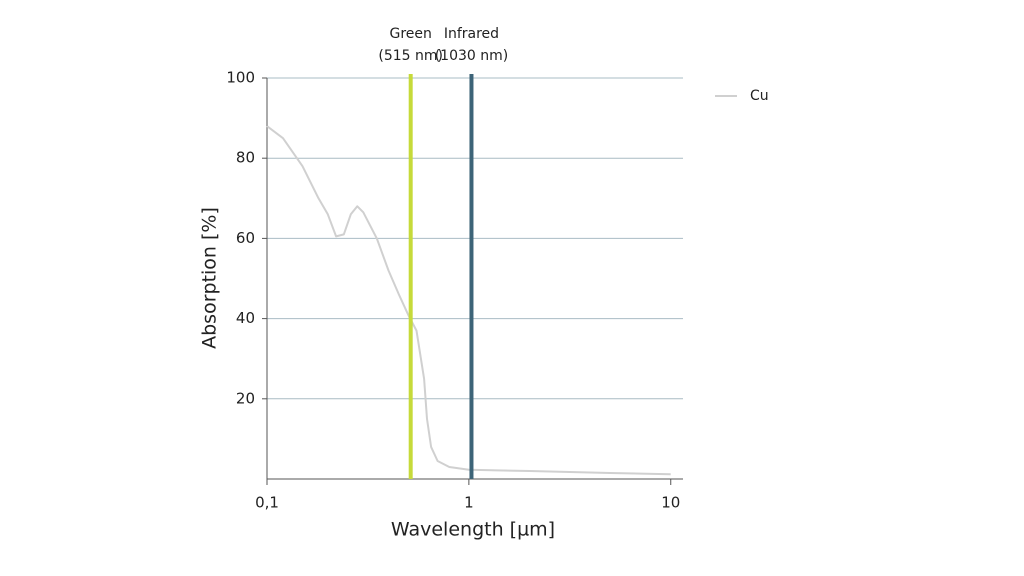 Image resolution: width=1024 pixels, height=576 pixels. What do you see at coordinates (245, 158) in the screenshot?
I see `y-tick-label: 80` at bounding box center [245, 158].